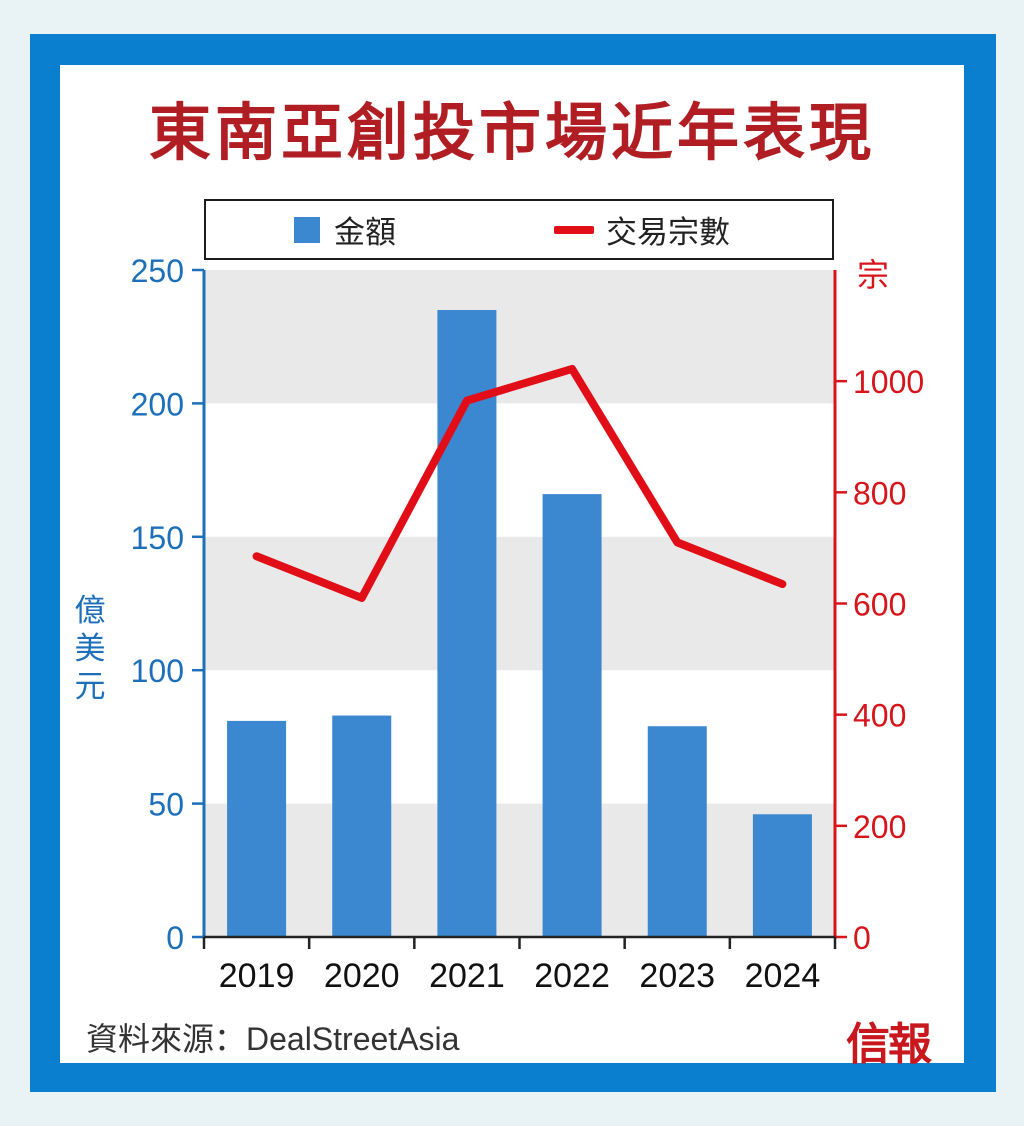 The height and width of the screenshot is (1126, 1024). Describe the element at coordinates (362, 826) in the screenshot. I see `bar-2020` at that location.